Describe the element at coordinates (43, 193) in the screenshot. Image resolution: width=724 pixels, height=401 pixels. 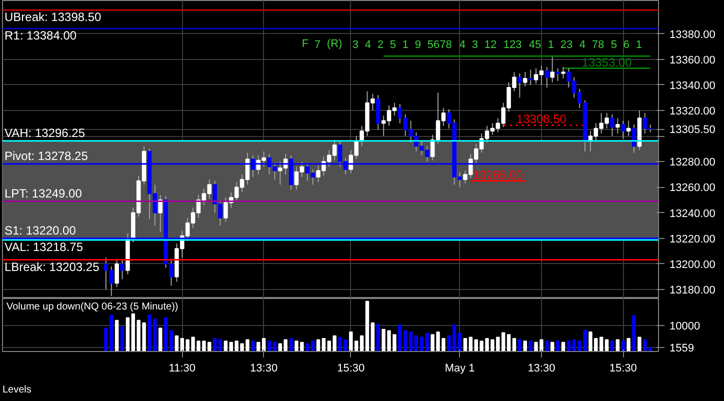
I see `ref-line-label: LPT: 13249.00` at that location.